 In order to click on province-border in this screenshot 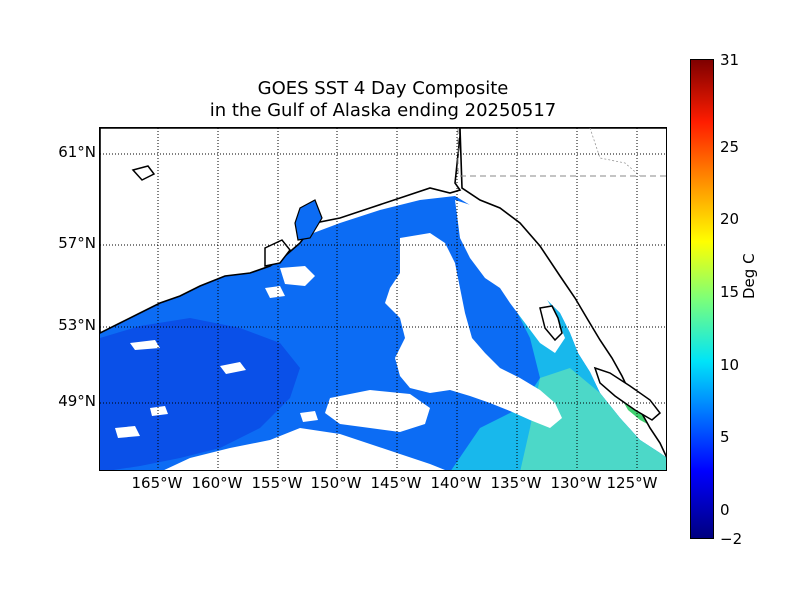, I will do `click(615, 152)`.